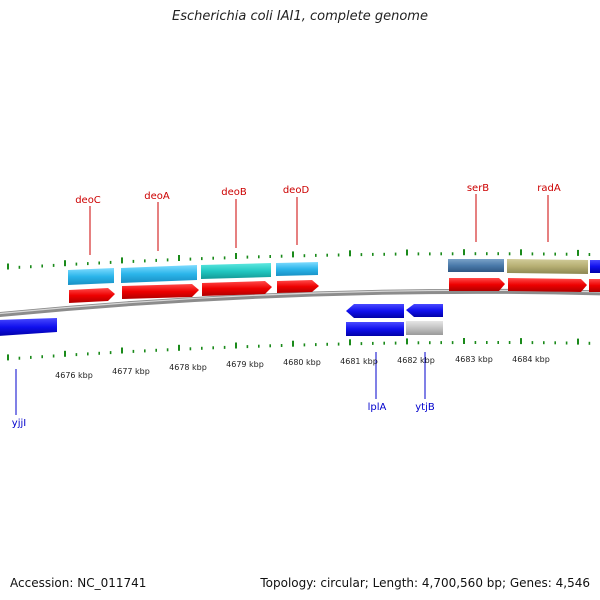  I want to click on genome-title: Escherichia coli IAI1, complete genome, so click(300, 16).